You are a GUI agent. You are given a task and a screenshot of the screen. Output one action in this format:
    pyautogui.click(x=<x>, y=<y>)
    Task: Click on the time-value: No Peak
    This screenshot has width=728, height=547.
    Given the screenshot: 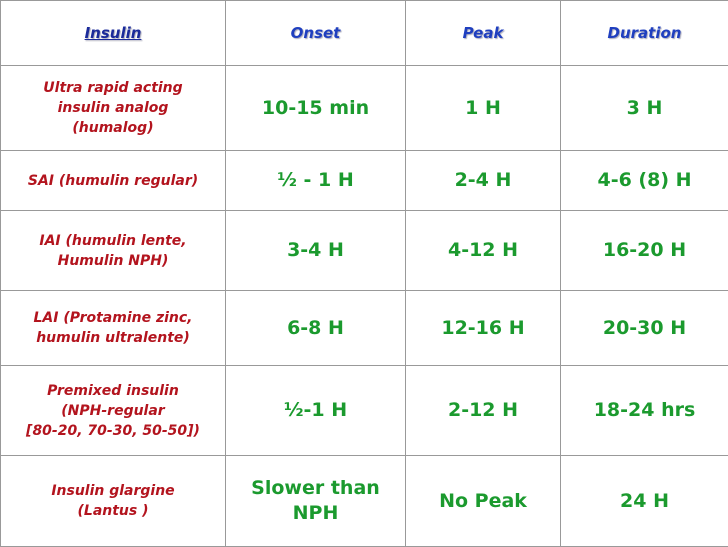 What is the action you would take?
    pyautogui.click(x=483, y=501)
    